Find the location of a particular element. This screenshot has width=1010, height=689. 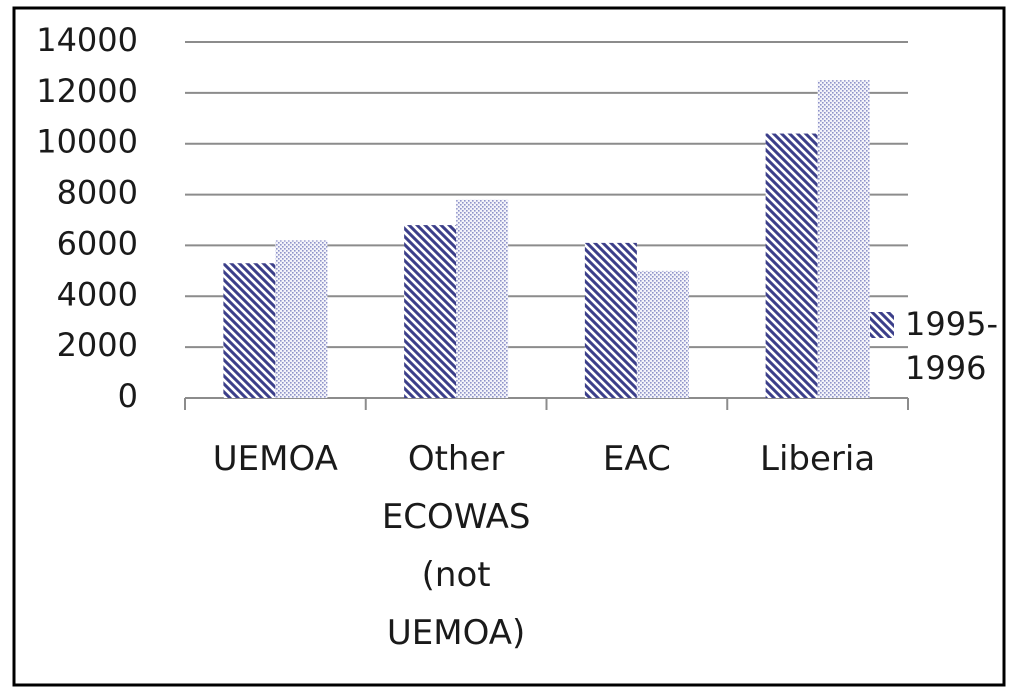

y-tick-label: 12000 is located at coordinates (87, 91).